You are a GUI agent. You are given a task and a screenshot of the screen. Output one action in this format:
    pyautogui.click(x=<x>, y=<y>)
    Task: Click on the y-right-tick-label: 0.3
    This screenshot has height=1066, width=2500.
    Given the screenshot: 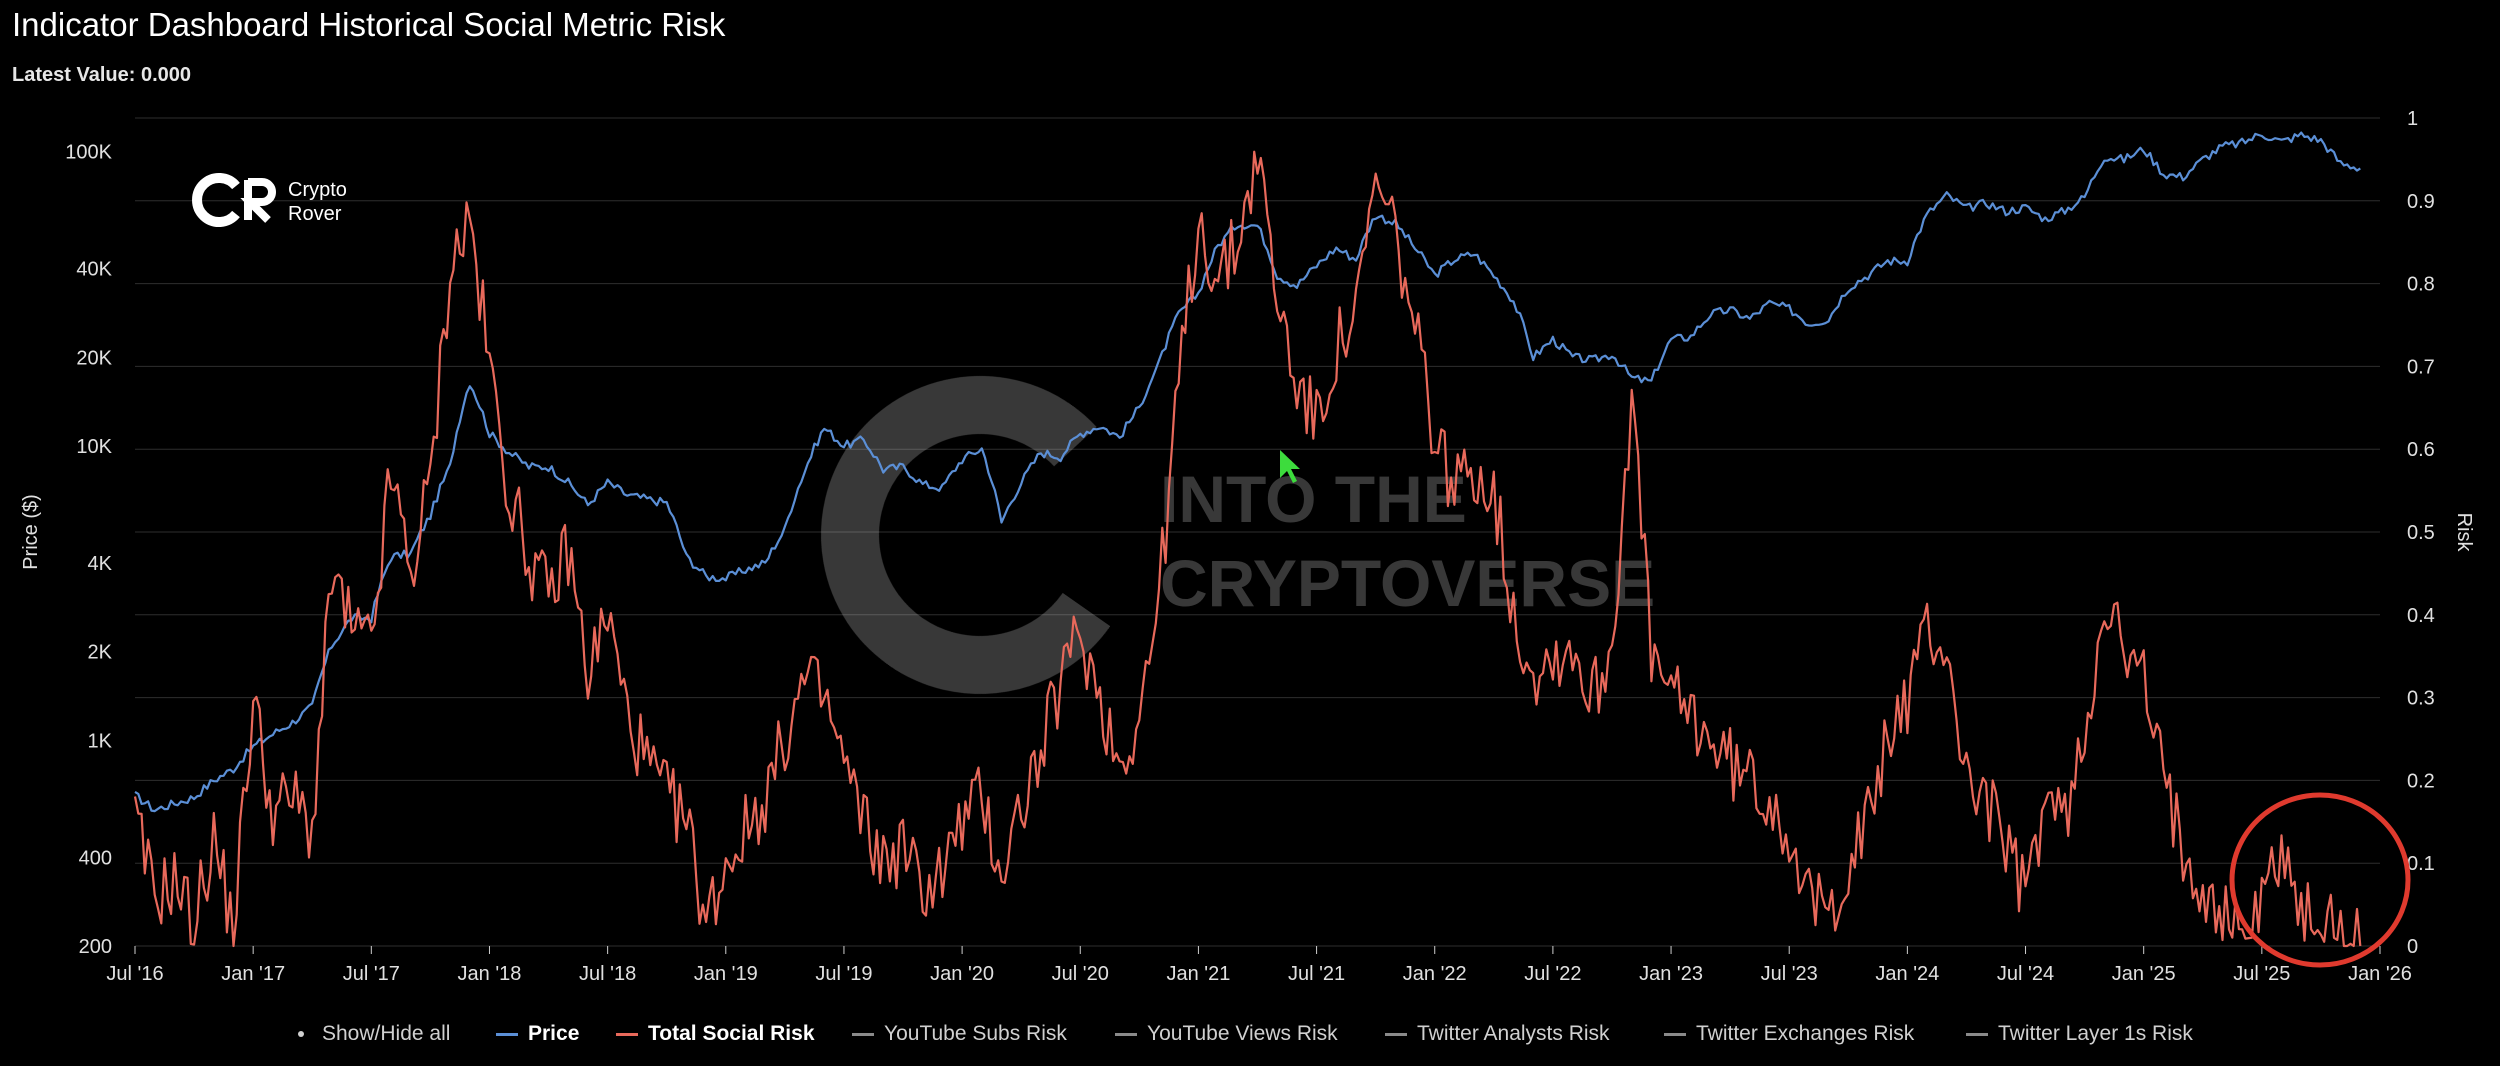 What is the action you would take?
    pyautogui.click(x=2421, y=699)
    